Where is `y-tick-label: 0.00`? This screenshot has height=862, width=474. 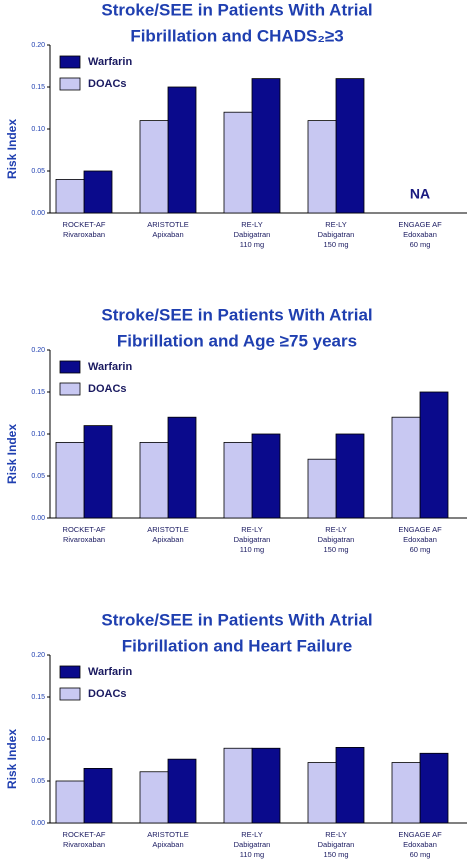 y-tick-label: 0.00 is located at coordinates (38, 823).